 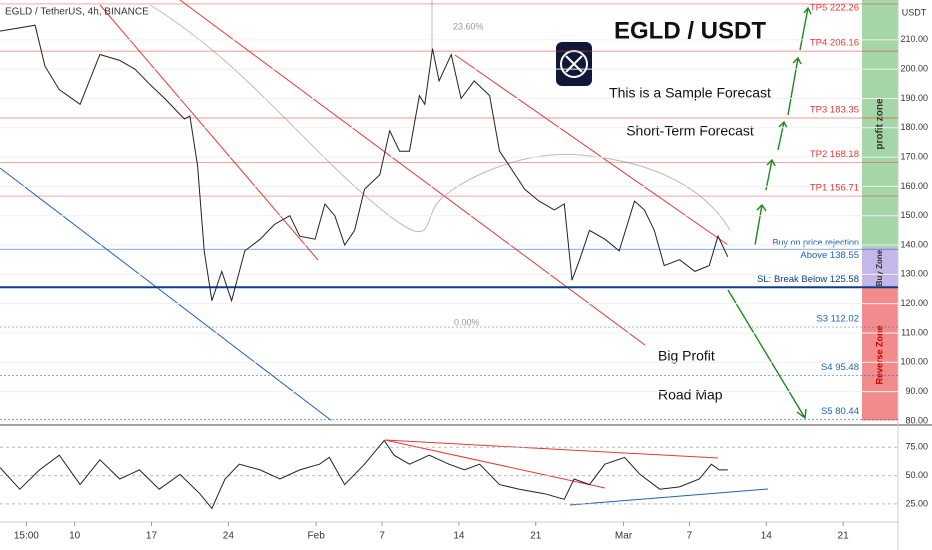 What do you see at coordinates (914, 362) in the screenshot?
I see `y-tick-label: 100.00` at bounding box center [914, 362].